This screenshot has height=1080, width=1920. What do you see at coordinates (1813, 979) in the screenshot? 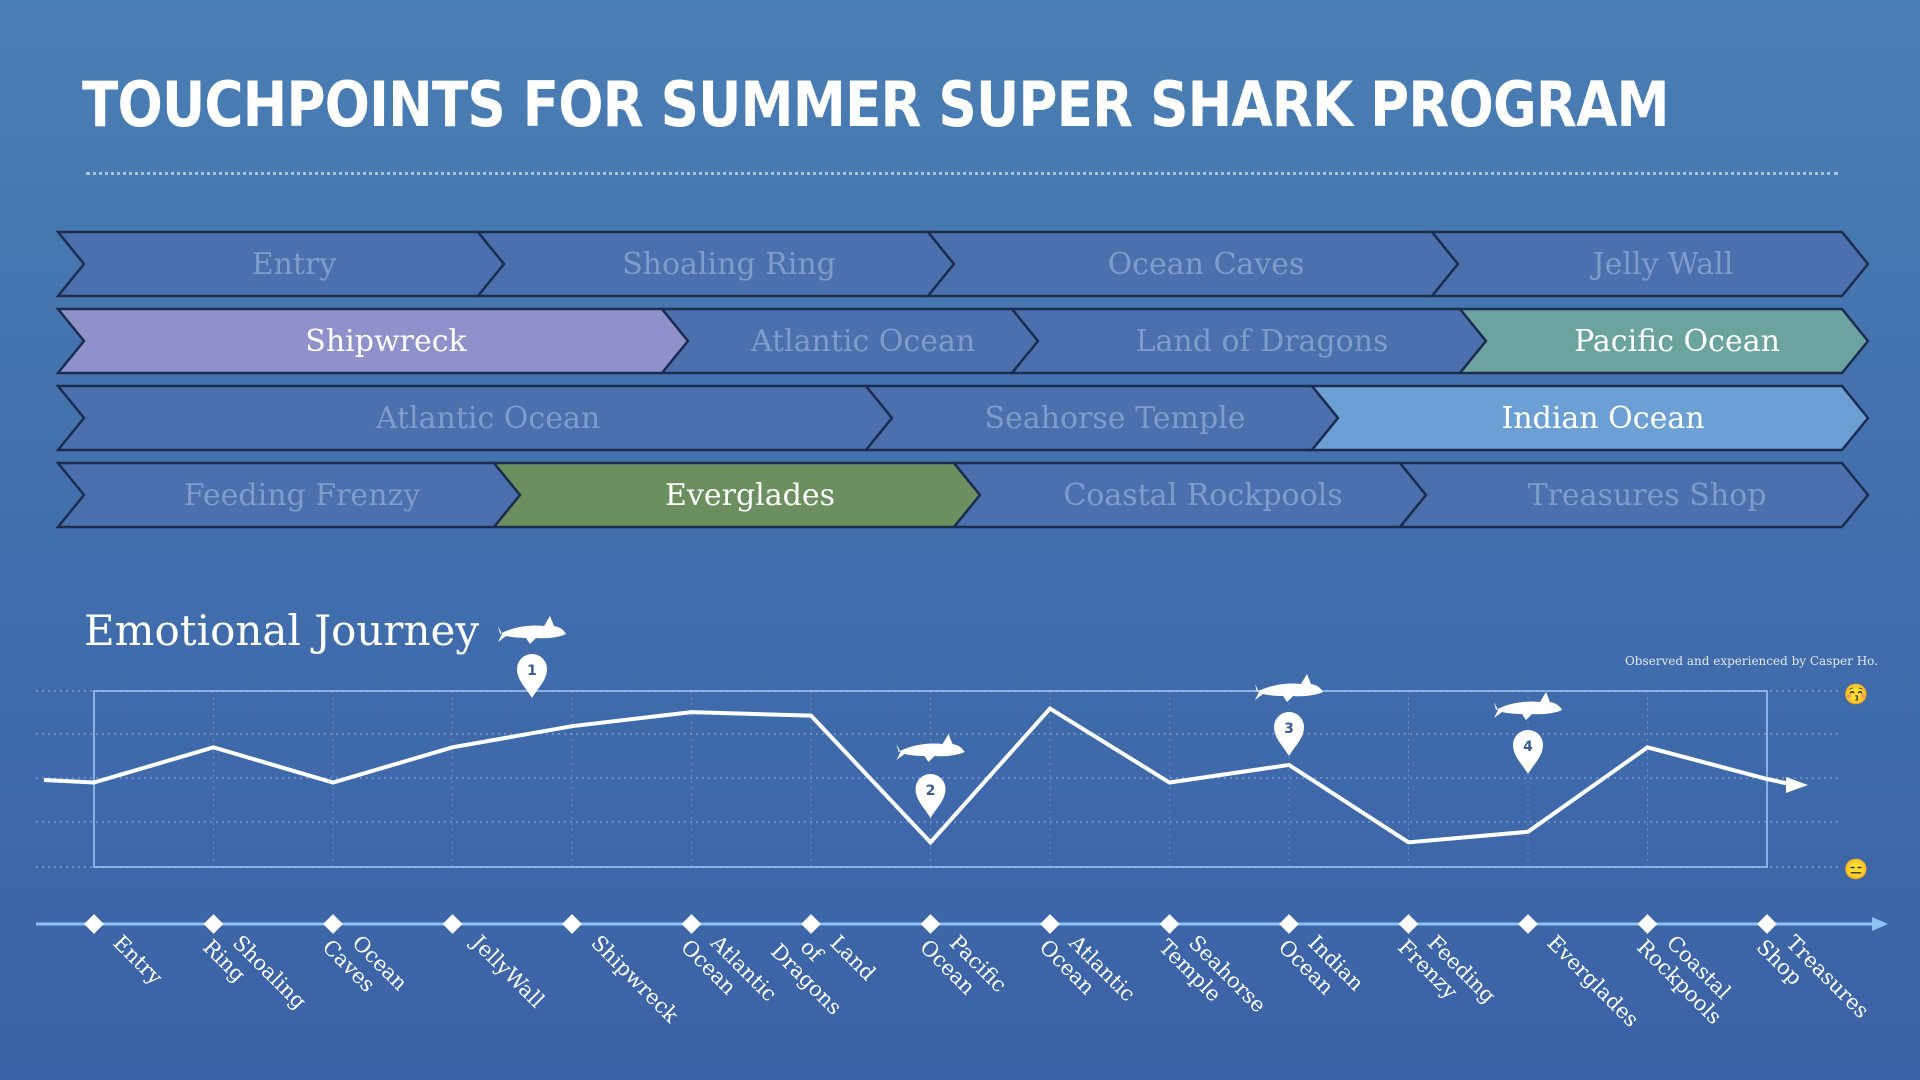
I see `category-label: TreasuresShop` at bounding box center [1813, 979].